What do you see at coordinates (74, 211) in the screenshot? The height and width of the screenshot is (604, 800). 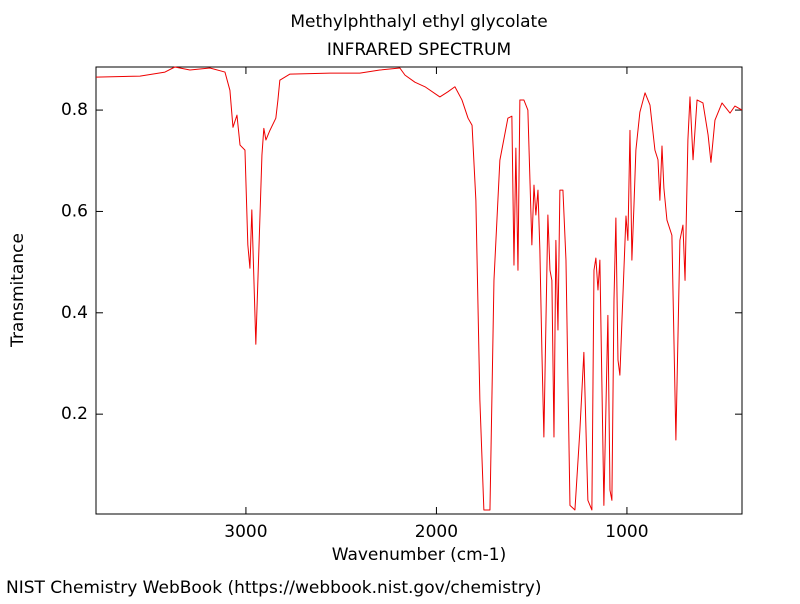 I see `y-tick-label: 0.6` at bounding box center [74, 211].